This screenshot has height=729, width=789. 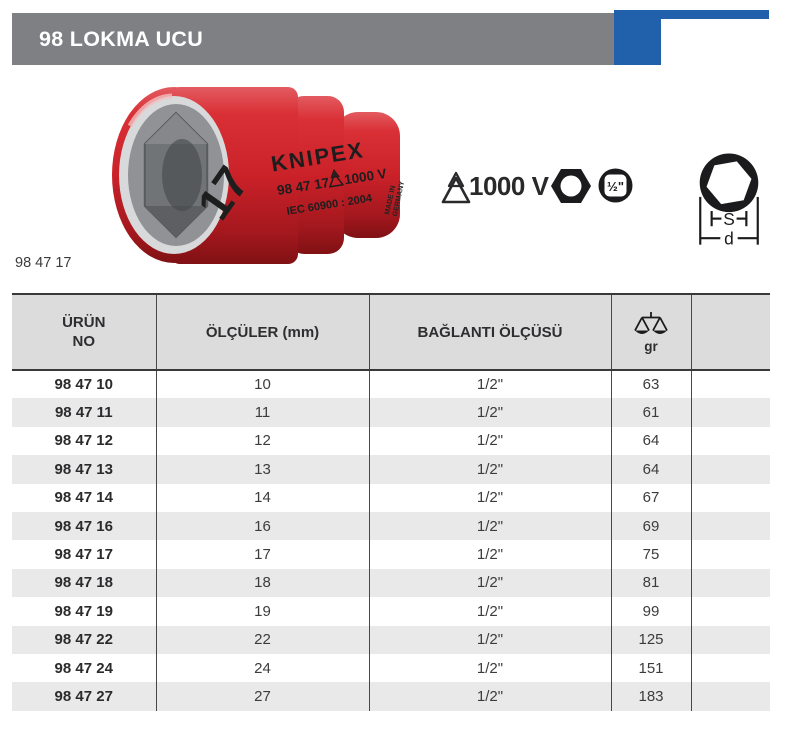 I want to click on cell-urun-no: 98 47 27, so click(x=83, y=696).